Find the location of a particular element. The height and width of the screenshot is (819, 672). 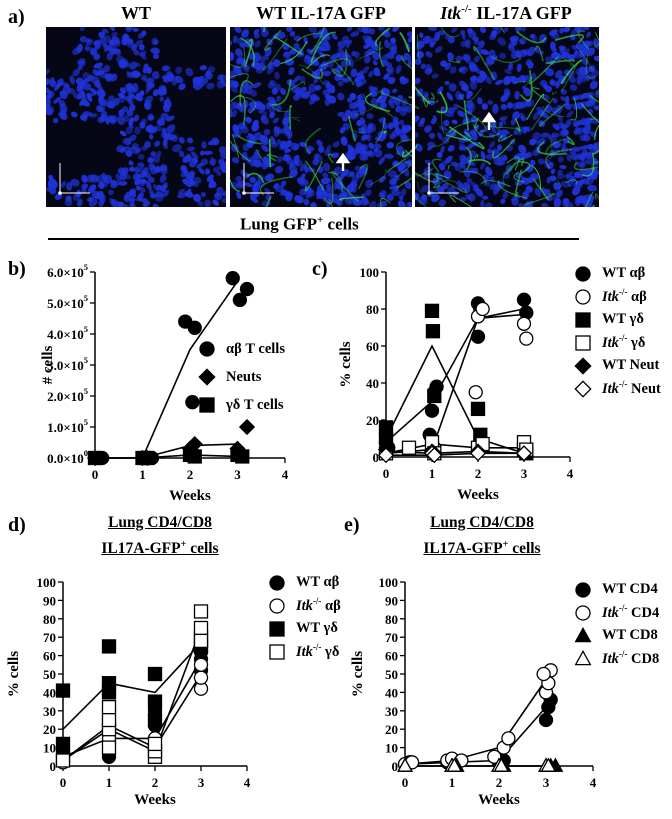

micrograph-wt-il17a-gfp is located at coordinates (321, 117).